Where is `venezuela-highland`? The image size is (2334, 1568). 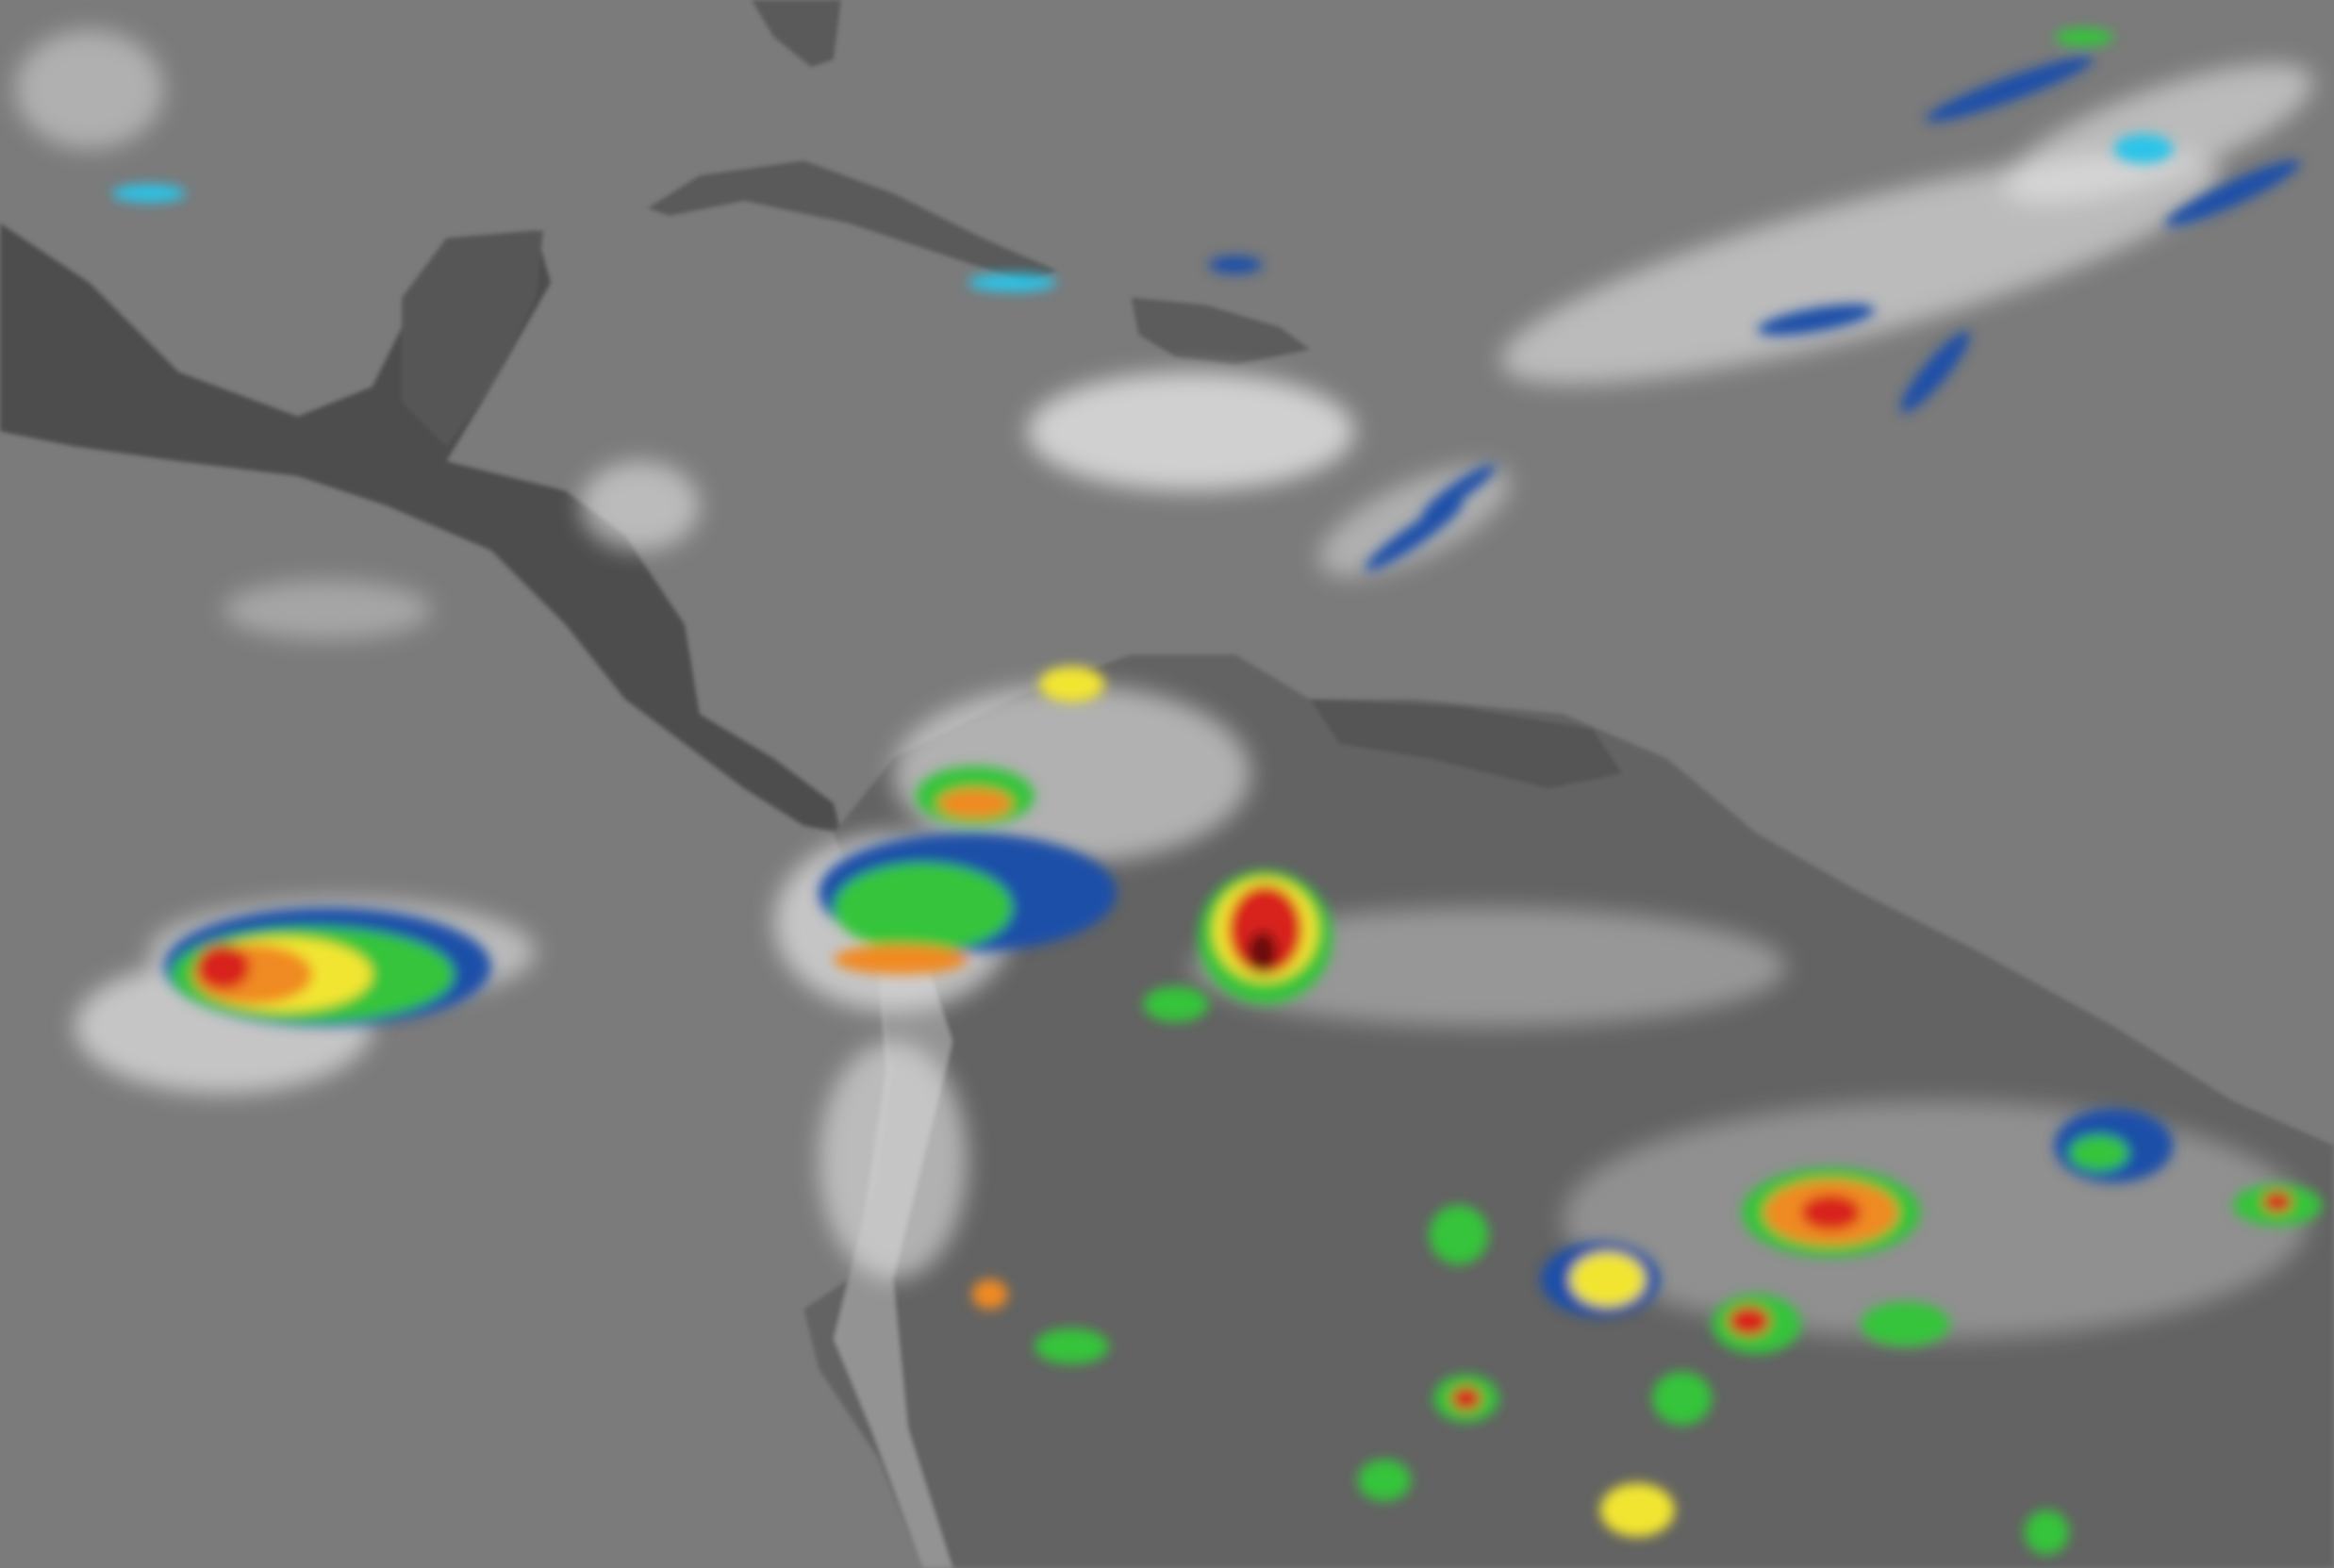
venezuela-highland is located at coordinates (1466, 744).